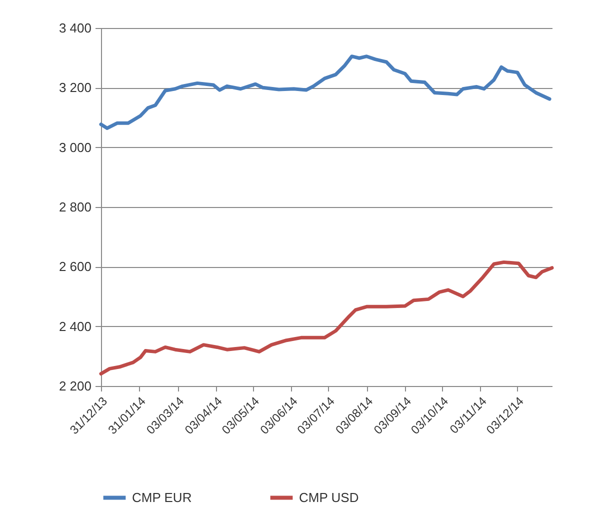 Image resolution: width=598 pixels, height=515 pixels. I want to click on legend-label: CMP USD, so click(329, 497).